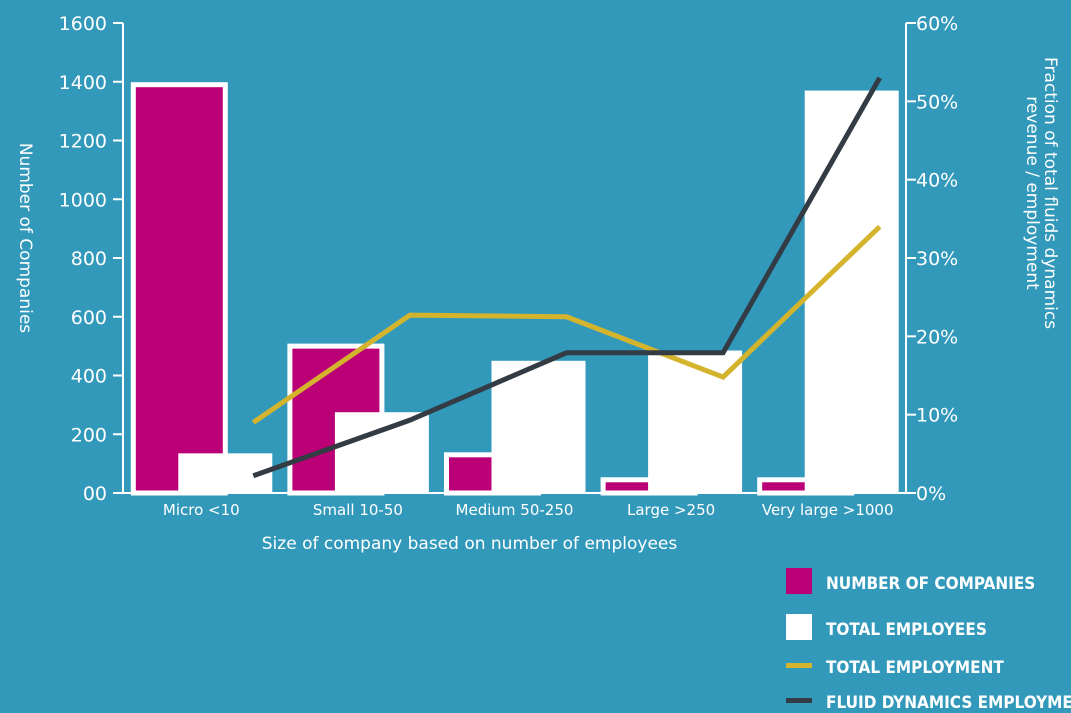 This screenshot has width=1071, height=713. Describe the element at coordinates (95, 494) in the screenshot. I see `left-tick-label: 00` at that location.